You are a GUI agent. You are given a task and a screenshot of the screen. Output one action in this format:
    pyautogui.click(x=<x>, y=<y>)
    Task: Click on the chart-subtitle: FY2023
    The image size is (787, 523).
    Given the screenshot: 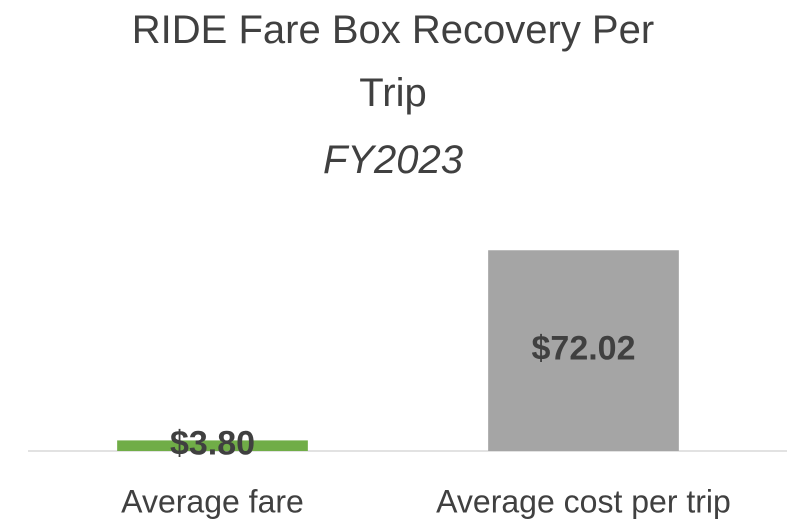 What is the action you would take?
    pyautogui.click(x=393, y=160)
    